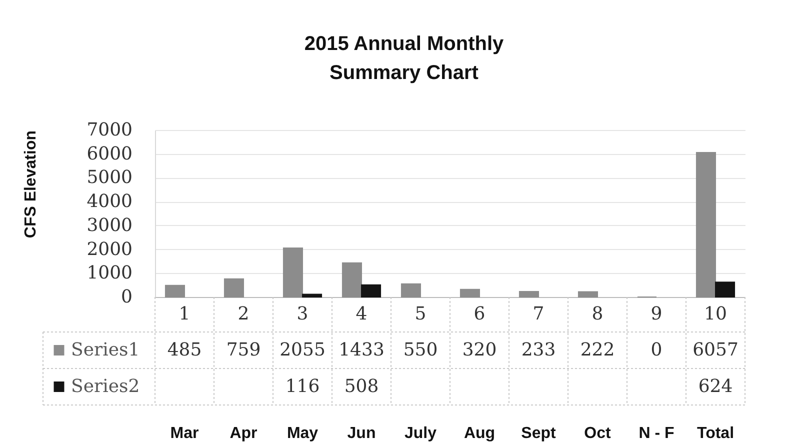 Image resolution: width=808 pixels, height=444 pixels. Describe the element at coordinates (109, 273) in the screenshot. I see `y-tick-label: 1000` at that location.